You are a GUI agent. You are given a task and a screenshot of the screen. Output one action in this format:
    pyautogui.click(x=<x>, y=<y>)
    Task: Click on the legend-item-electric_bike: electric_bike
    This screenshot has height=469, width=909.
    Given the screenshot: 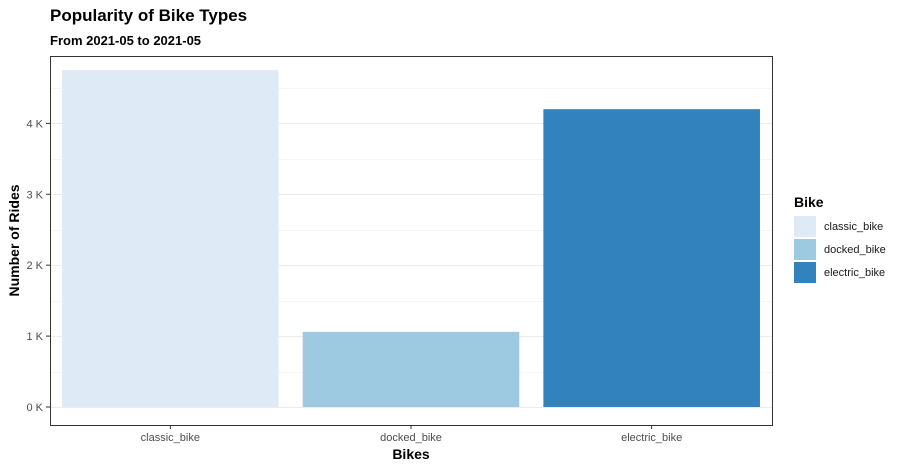 What is the action you would take?
    pyautogui.click(x=840, y=272)
    